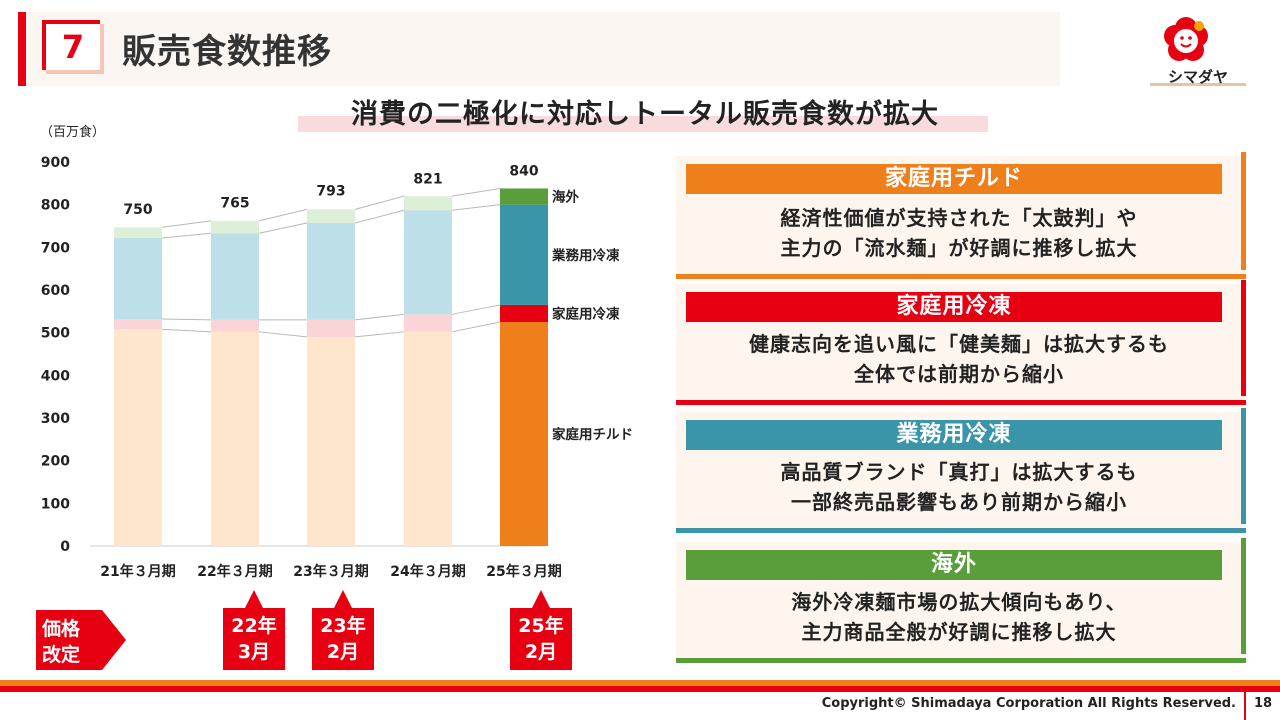  What do you see at coordinates (137, 210) in the screenshot?
I see `bar-total-label: 750` at bounding box center [137, 210].